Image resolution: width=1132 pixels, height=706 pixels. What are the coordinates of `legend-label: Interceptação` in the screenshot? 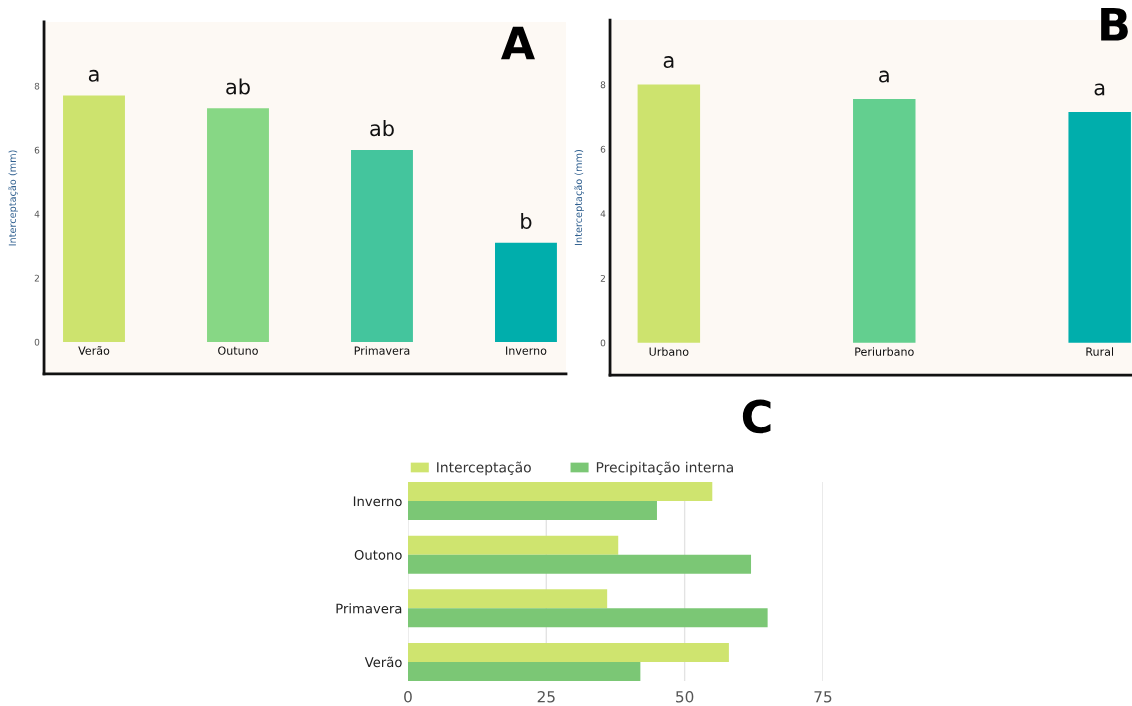 It's located at (484, 468).